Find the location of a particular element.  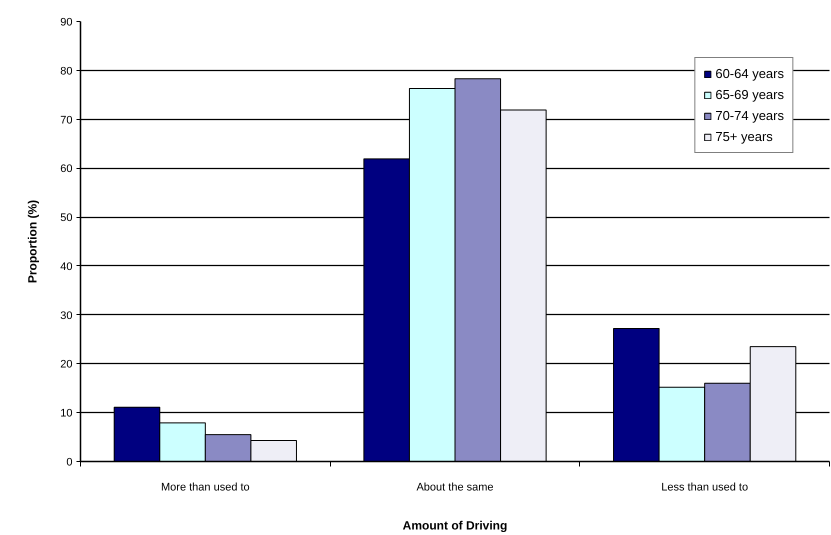

x-tick-label: About the same is located at coordinates (455, 488).